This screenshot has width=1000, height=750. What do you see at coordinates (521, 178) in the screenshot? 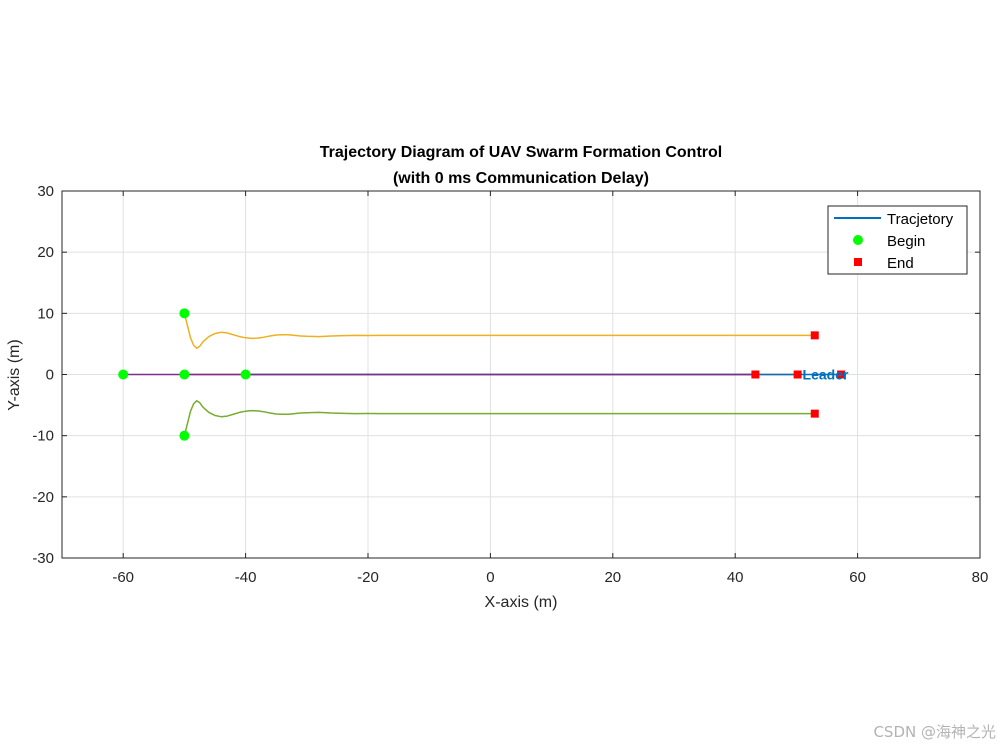
I see `chart-title-line-2: (with 0 ms Communication Delay)` at bounding box center [521, 178].